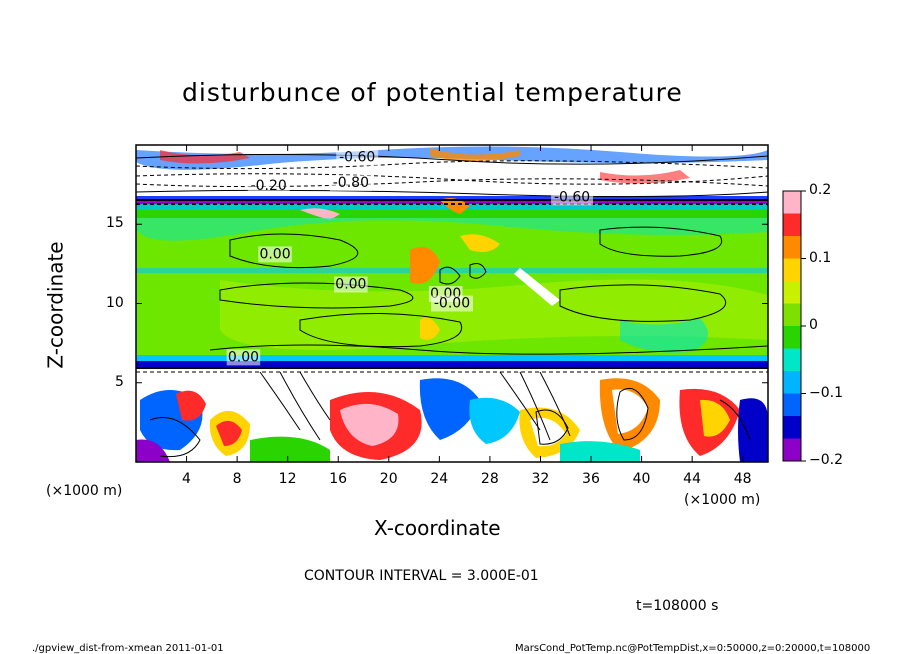  Describe the element at coordinates (692, 479) in the screenshot. I see `x-tick-label: 44` at that location.